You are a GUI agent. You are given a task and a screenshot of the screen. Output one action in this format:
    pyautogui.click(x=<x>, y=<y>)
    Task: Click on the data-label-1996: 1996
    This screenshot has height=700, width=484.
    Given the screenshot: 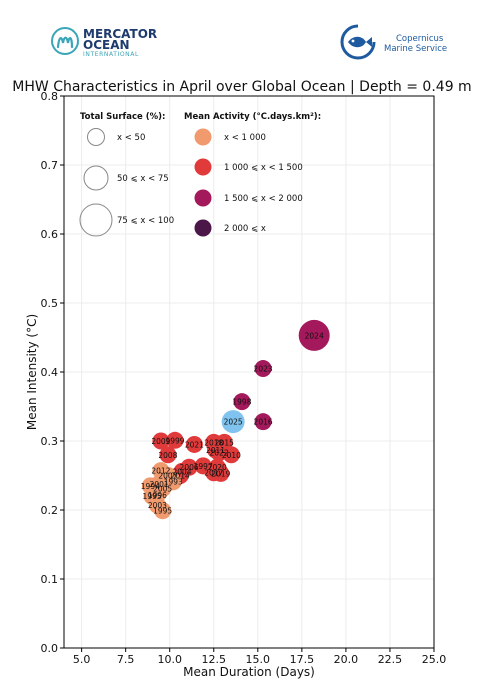 What is the action you would take?
    pyautogui.click(x=157, y=495)
    